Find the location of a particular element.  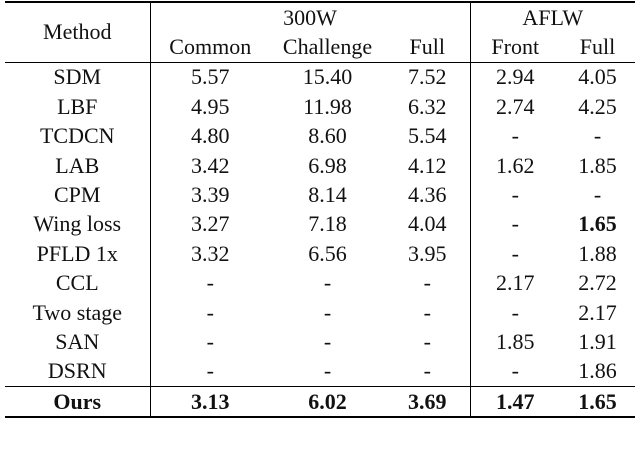

method-cell: SAN is located at coordinates (78, 342).